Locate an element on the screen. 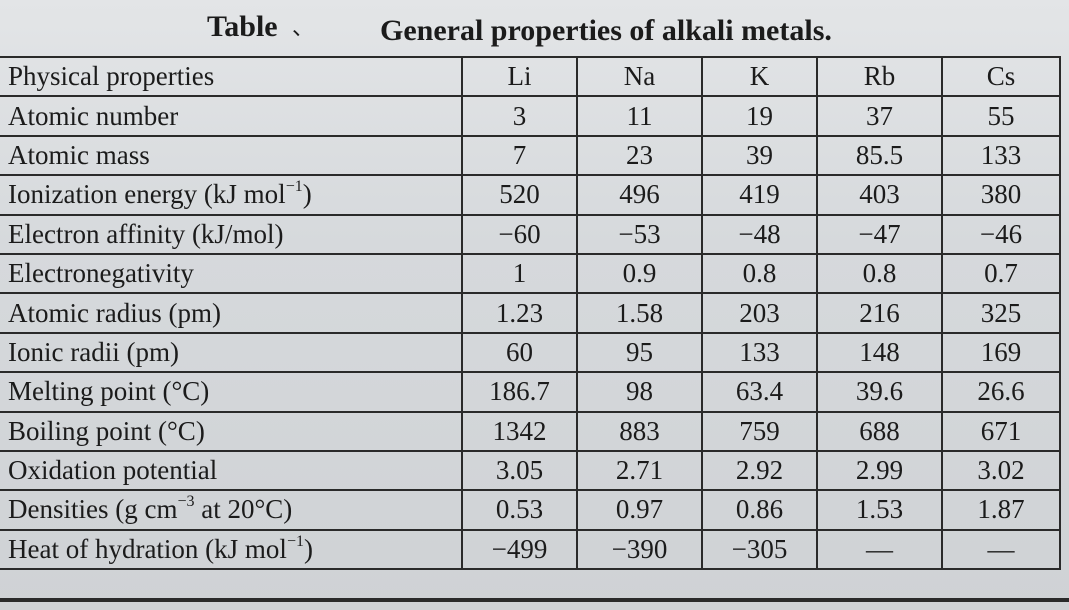 Image resolution: width=1069 pixels, height=610 pixels. table-cell: 203 is located at coordinates (759, 313).